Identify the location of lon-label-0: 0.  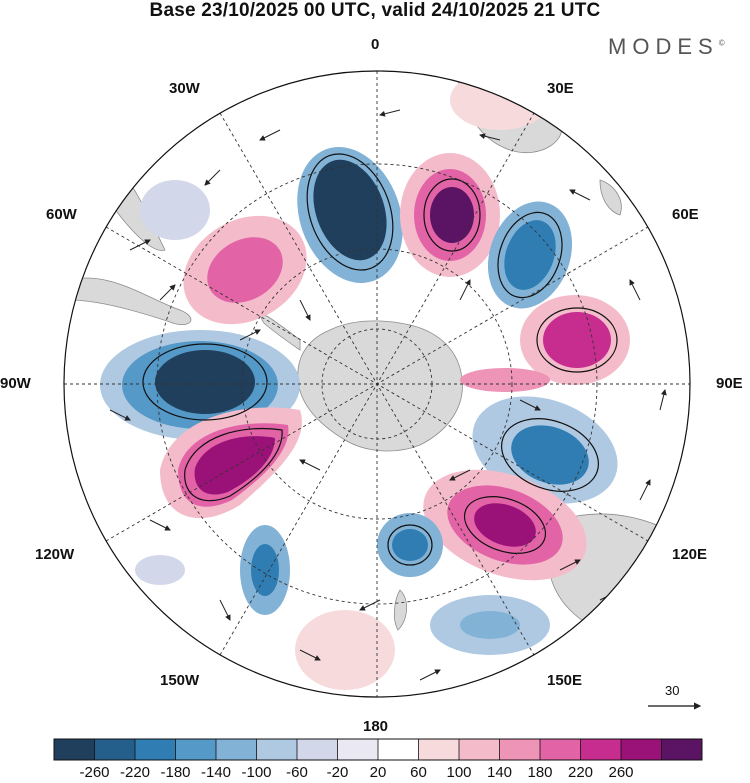
(375, 44).